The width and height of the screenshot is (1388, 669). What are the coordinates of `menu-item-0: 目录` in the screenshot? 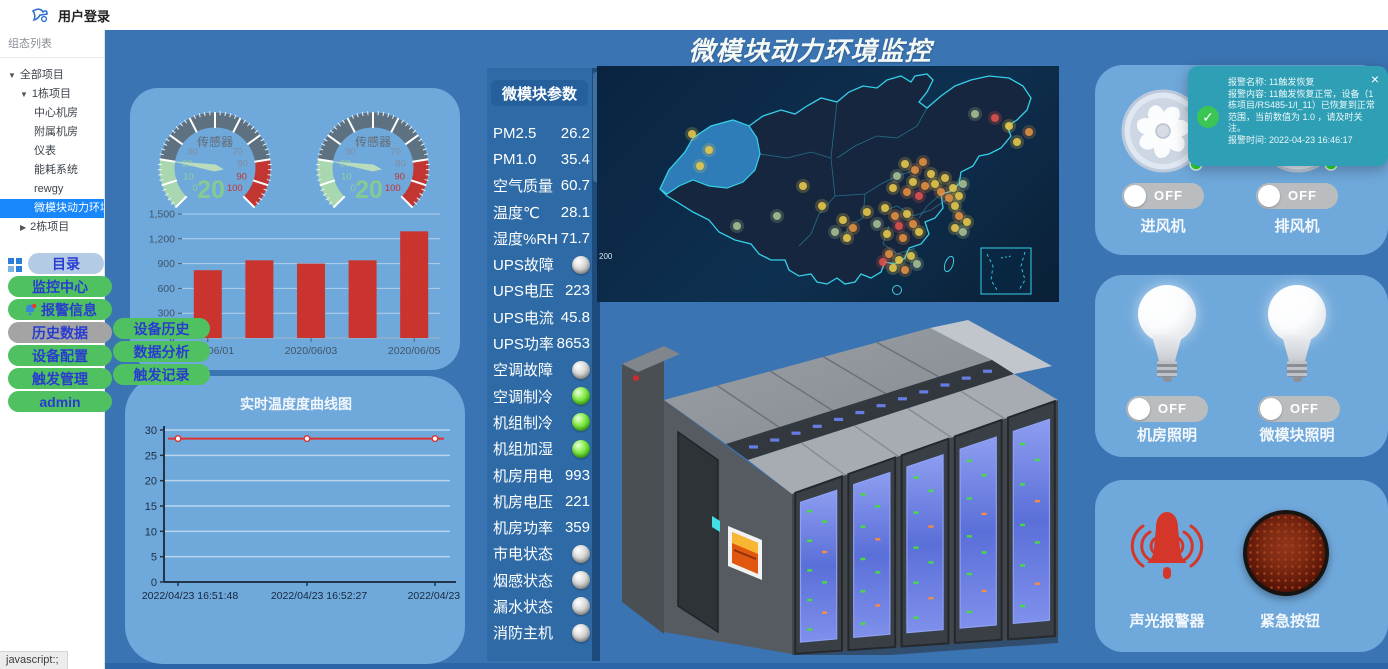 It's located at (66, 263).